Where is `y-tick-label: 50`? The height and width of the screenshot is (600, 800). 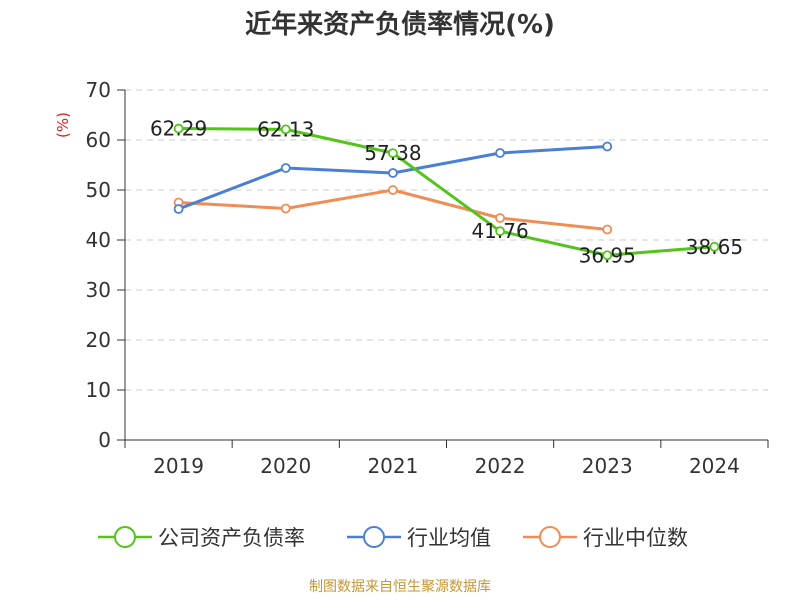
y-tick-label: 50 is located at coordinates (98, 190).